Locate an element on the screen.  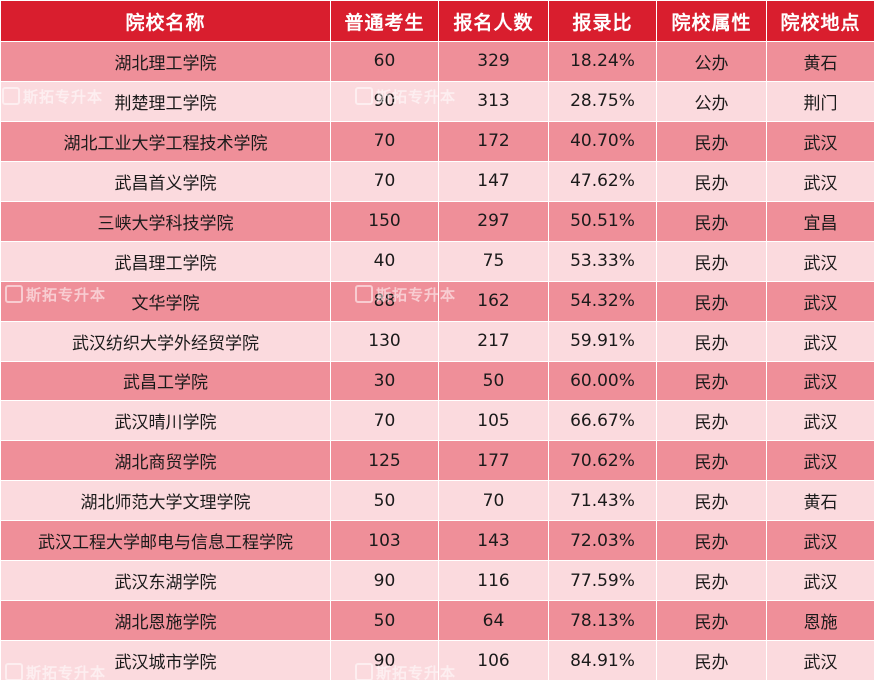
applicants-cell: 162 is located at coordinates (494, 301).